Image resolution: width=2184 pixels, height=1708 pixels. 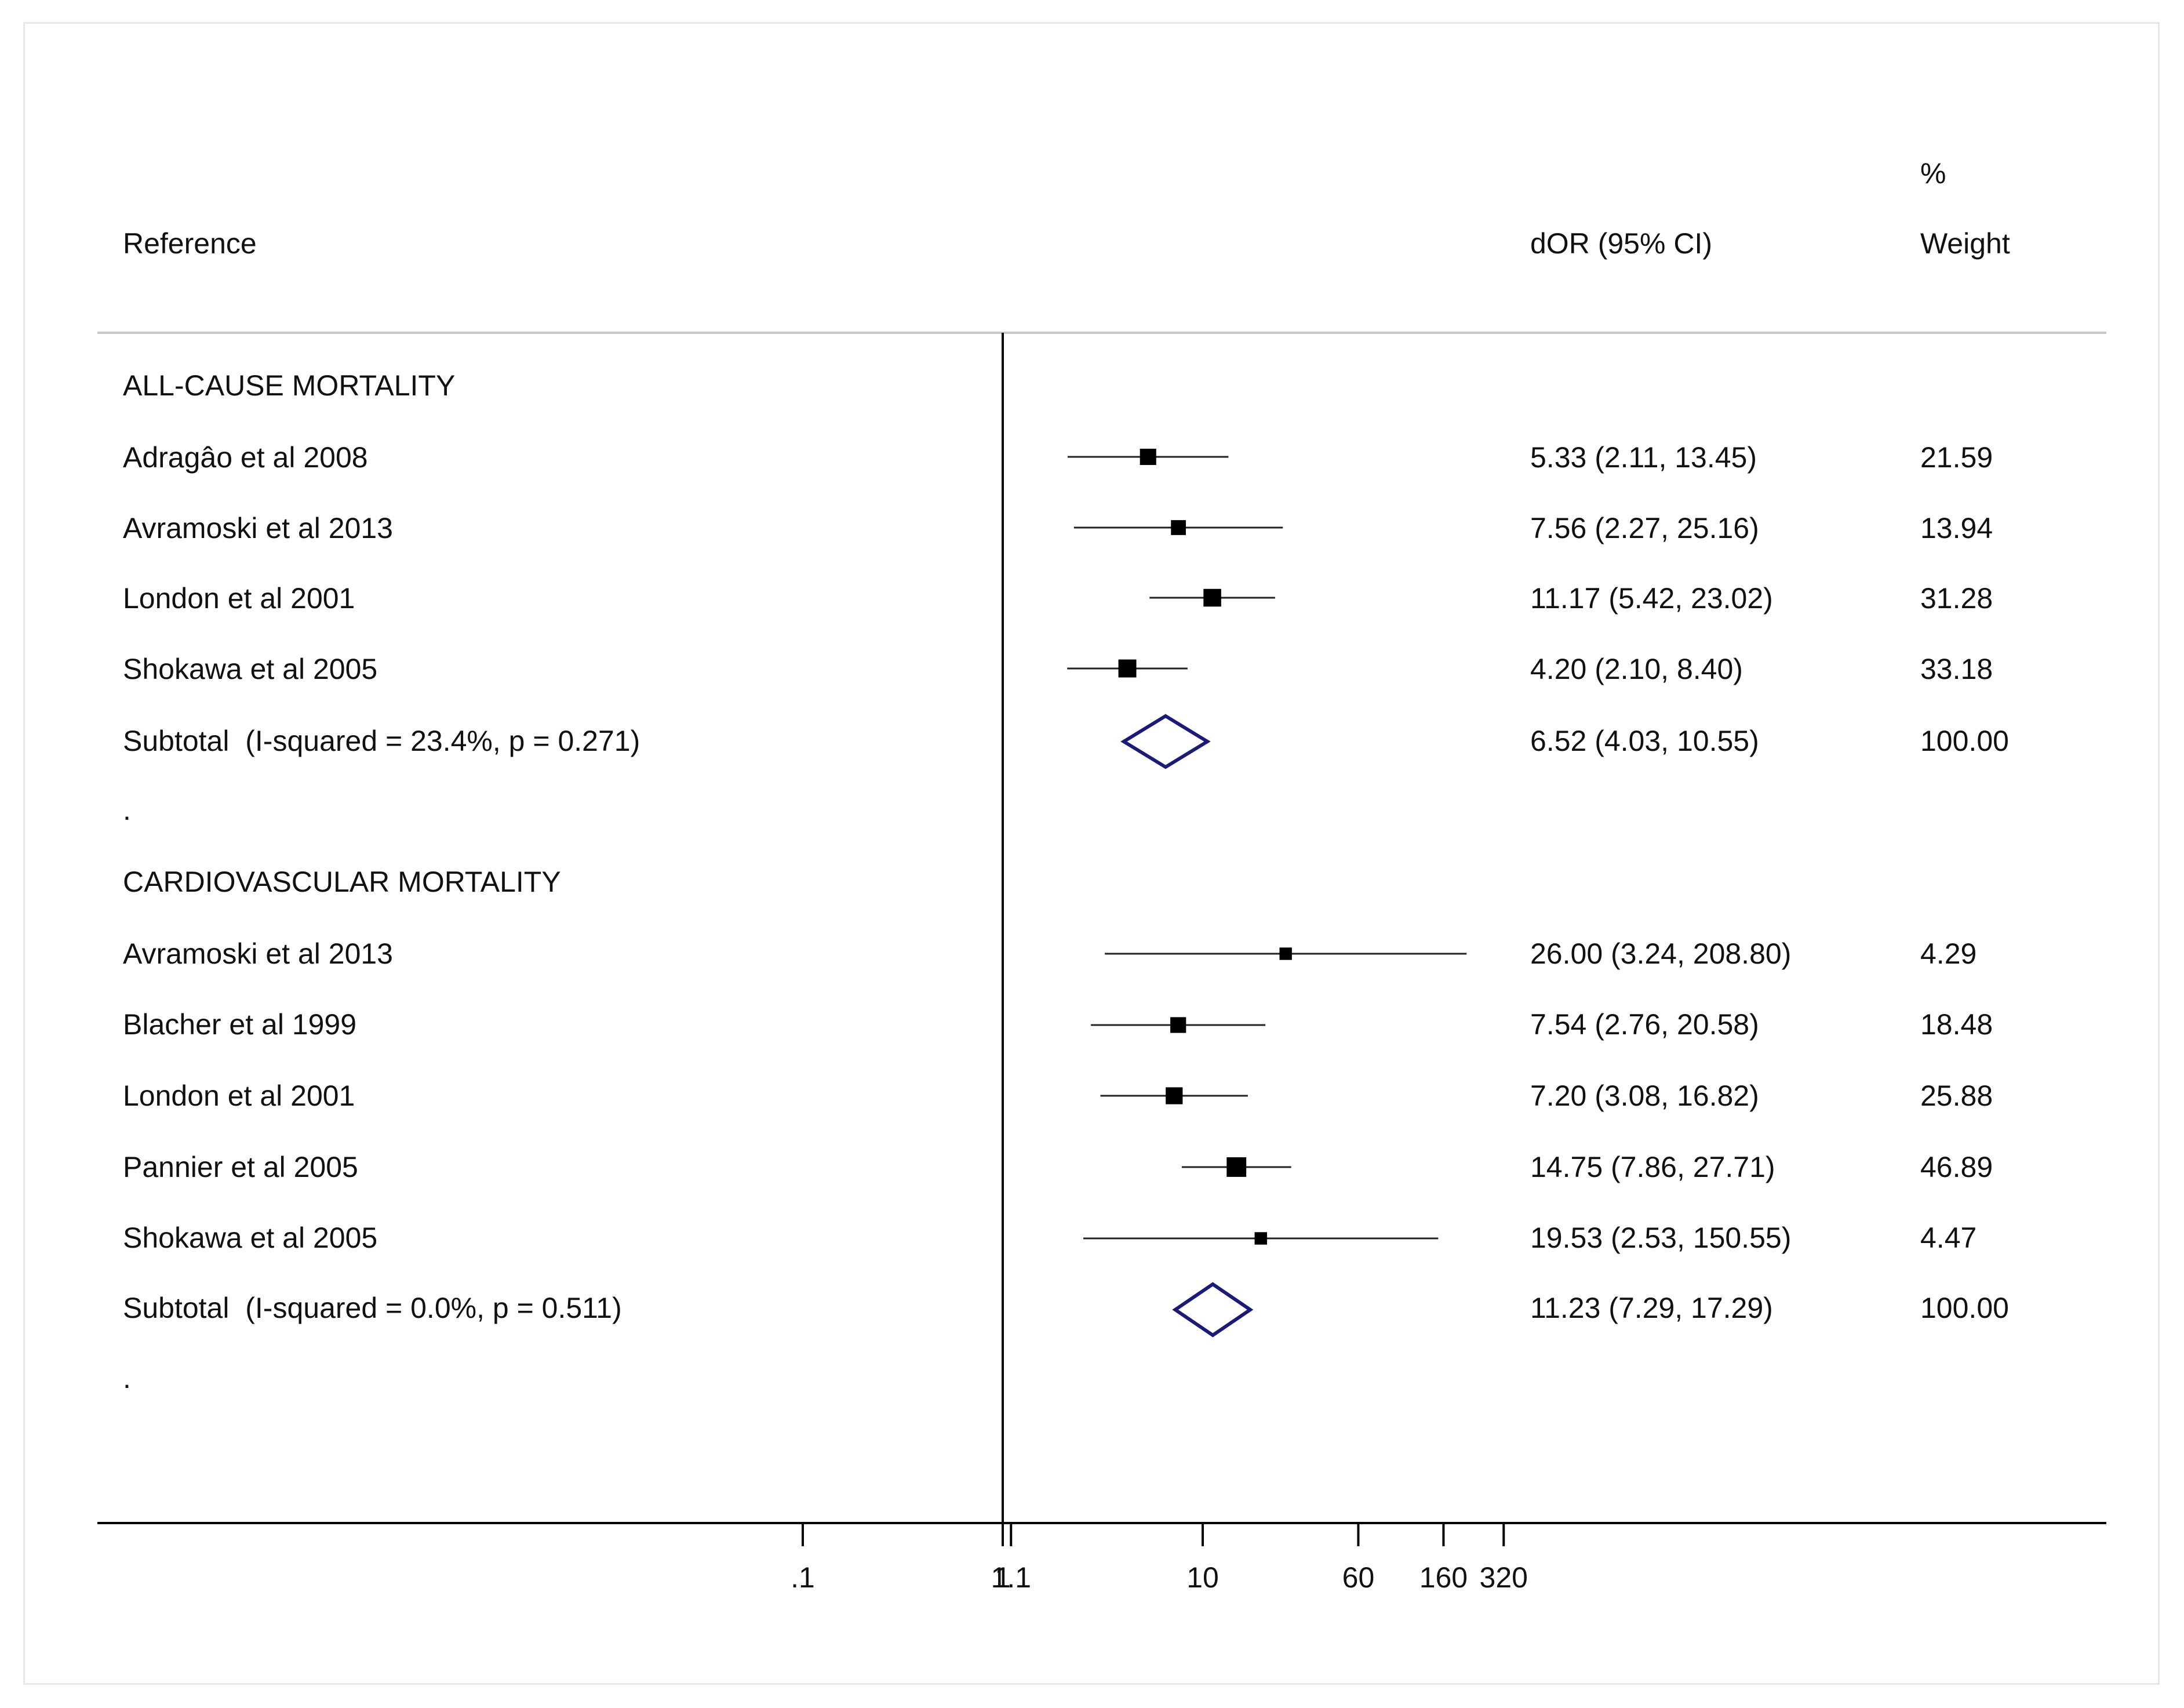 I want to click on study-ci-text: 7.54 (2.76, 20.58), so click(x=1644, y=1024).